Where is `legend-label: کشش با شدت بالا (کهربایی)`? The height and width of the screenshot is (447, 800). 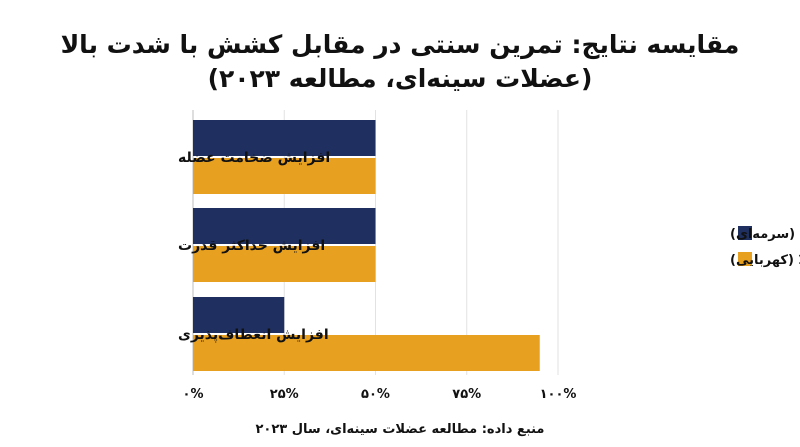
legend-label: کشش با شدت بالا (کهربایی) is located at coordinates (765, 260).